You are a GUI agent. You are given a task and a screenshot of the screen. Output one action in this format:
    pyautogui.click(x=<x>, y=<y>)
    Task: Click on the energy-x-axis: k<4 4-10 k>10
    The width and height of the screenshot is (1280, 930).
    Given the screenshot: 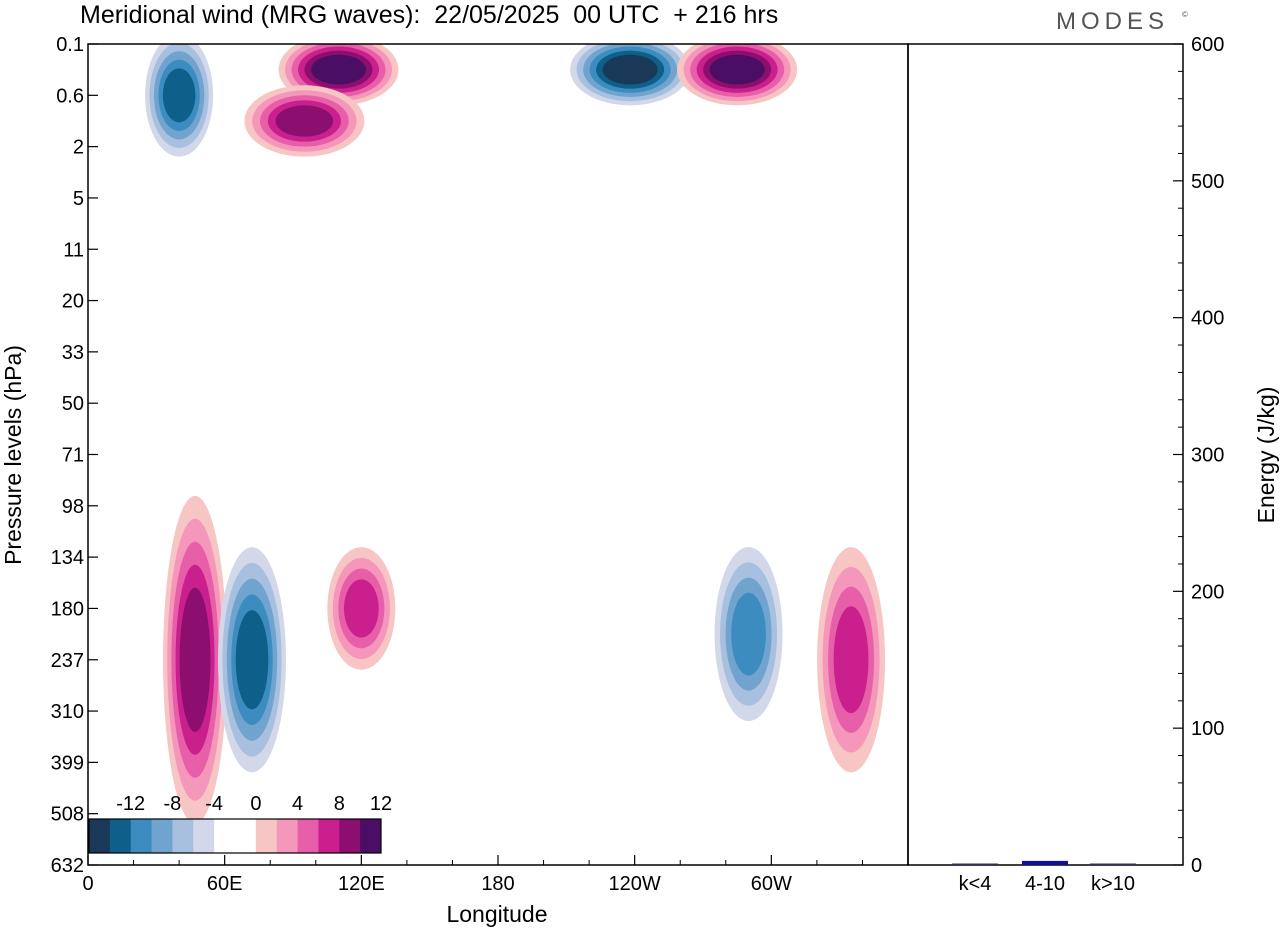 What is the action you would take?
    pyautogui.click(x=1047, y=884)
    